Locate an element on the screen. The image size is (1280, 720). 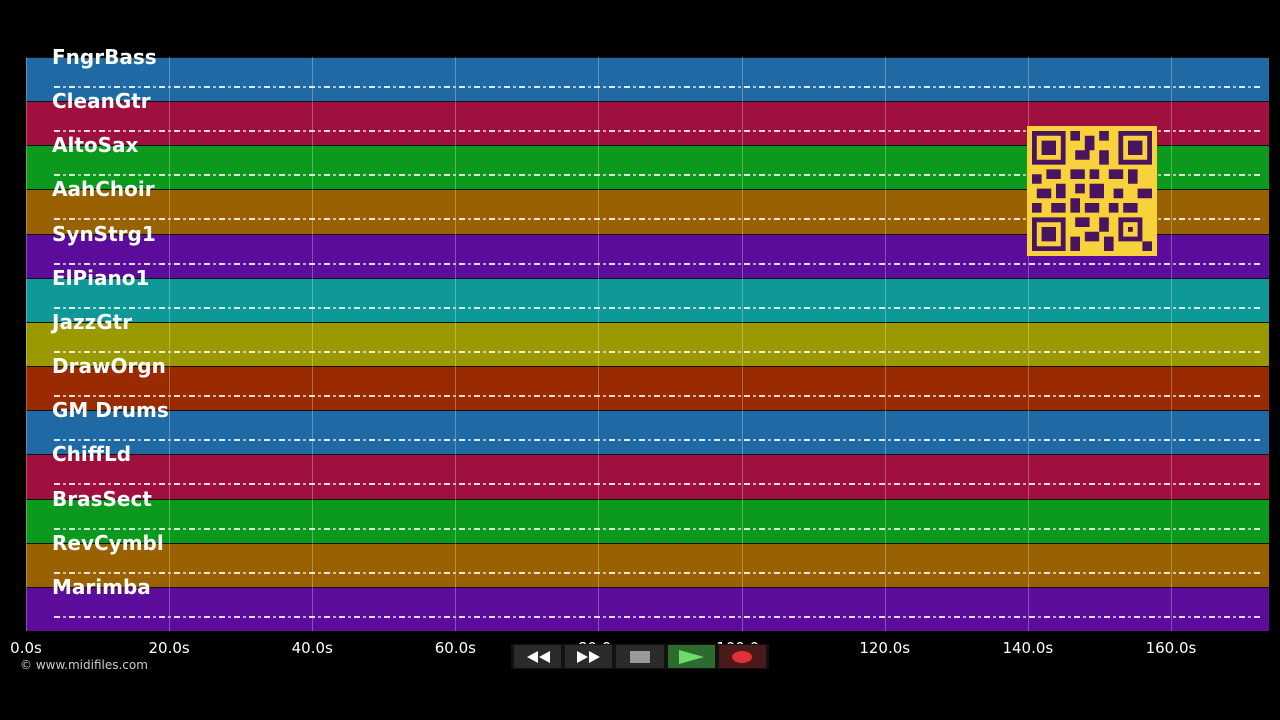
track-name: GM Drums is located at coordinates (110, 410).